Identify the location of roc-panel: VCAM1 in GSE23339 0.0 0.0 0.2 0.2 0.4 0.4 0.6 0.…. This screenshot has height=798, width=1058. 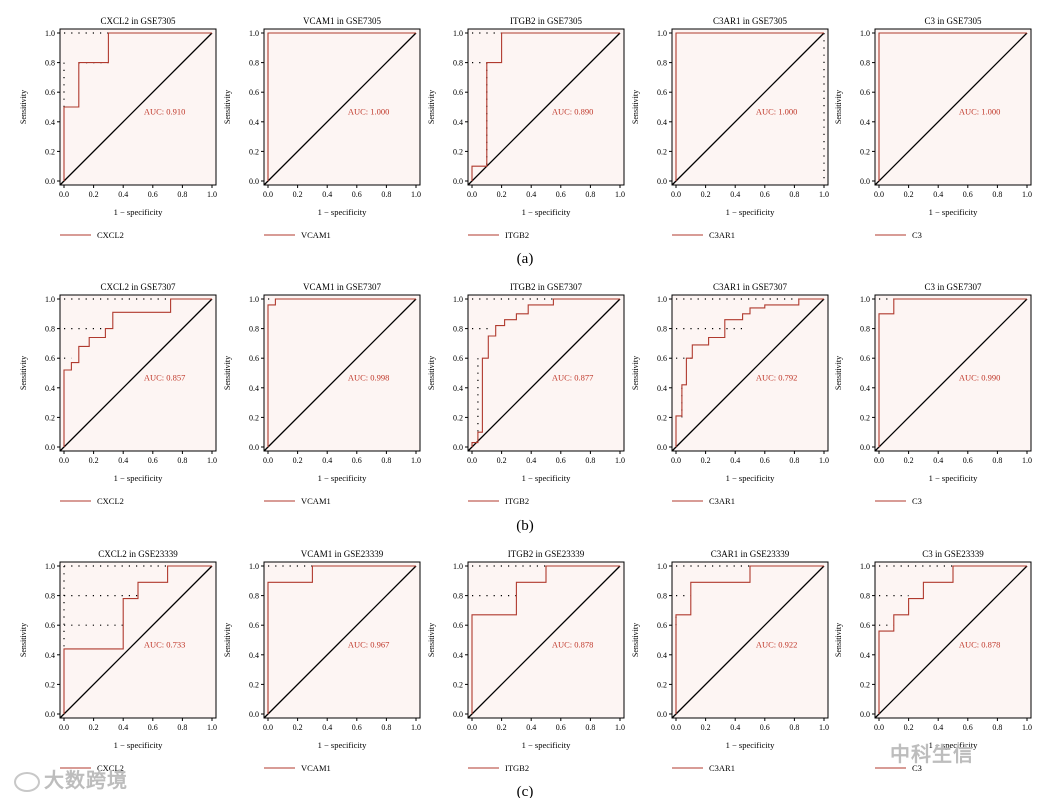
(322, 661).